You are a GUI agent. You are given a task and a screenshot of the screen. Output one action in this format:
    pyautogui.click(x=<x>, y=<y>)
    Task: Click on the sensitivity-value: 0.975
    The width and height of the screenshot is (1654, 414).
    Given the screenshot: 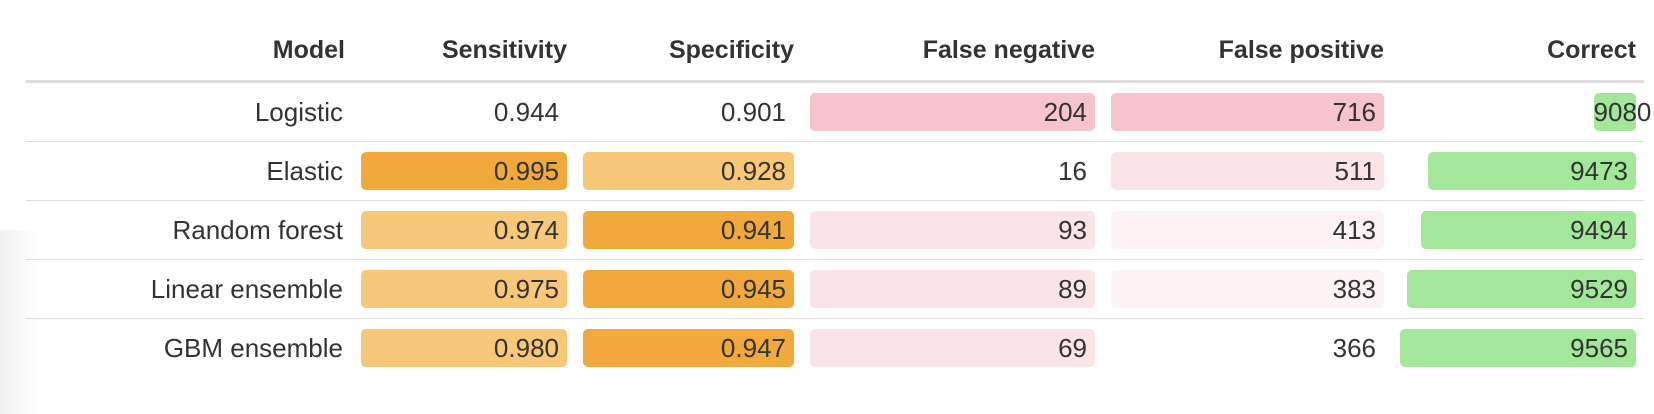 What is the action you would take?
    pyautogui.click(x=464, y=289)
    